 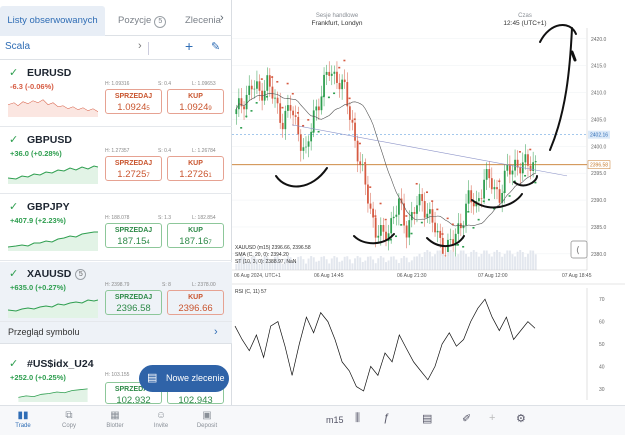 I want to click on buy-button: KUP 1.09249, so click(x=195, y=101).